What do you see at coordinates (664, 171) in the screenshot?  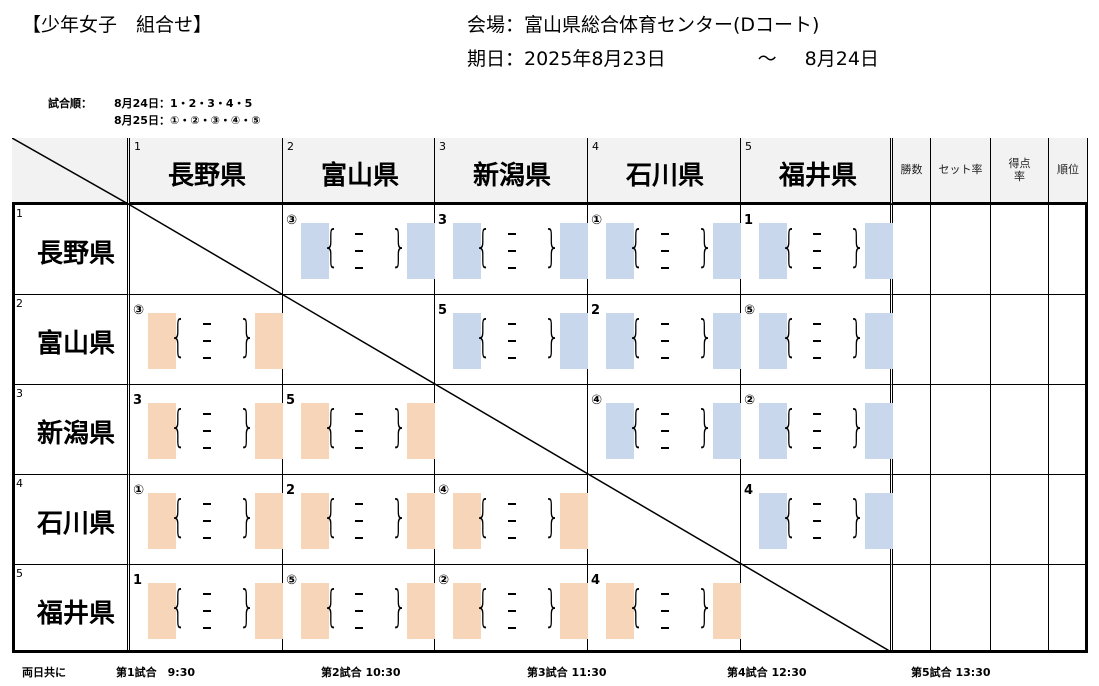 I see `column-header-4: 4 石川県` at bounding box center [664, 171].